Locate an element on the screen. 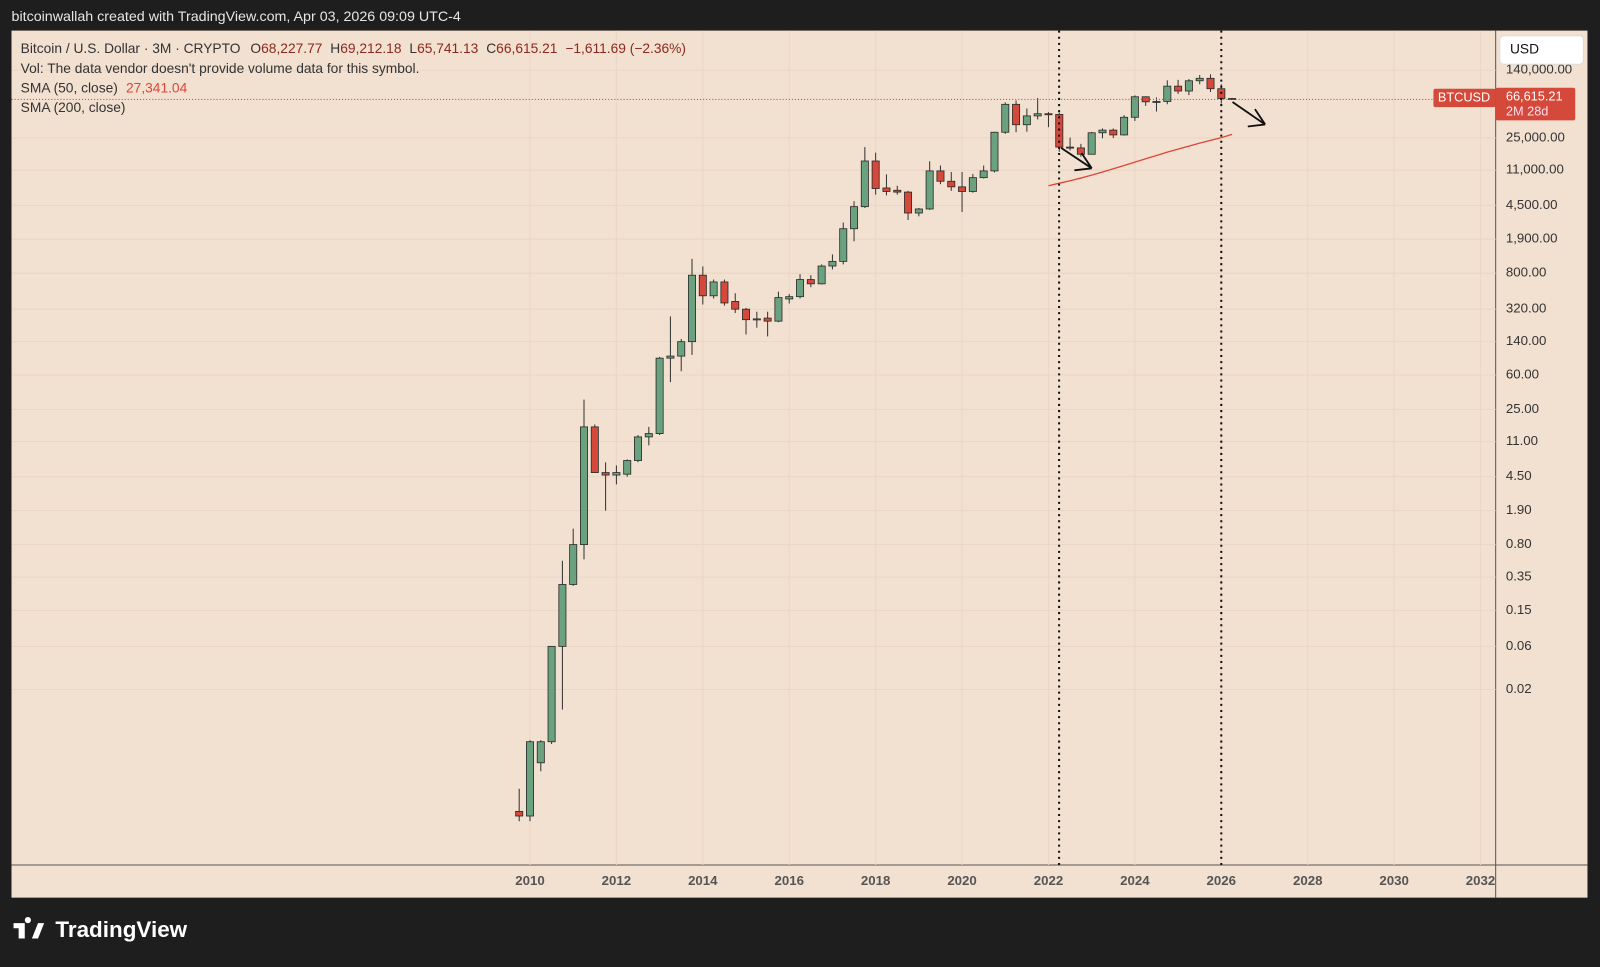 Image resolution: width=1600 pixels, height=967 pixels. ohlc-label: L is located at coordinates (413, 48).